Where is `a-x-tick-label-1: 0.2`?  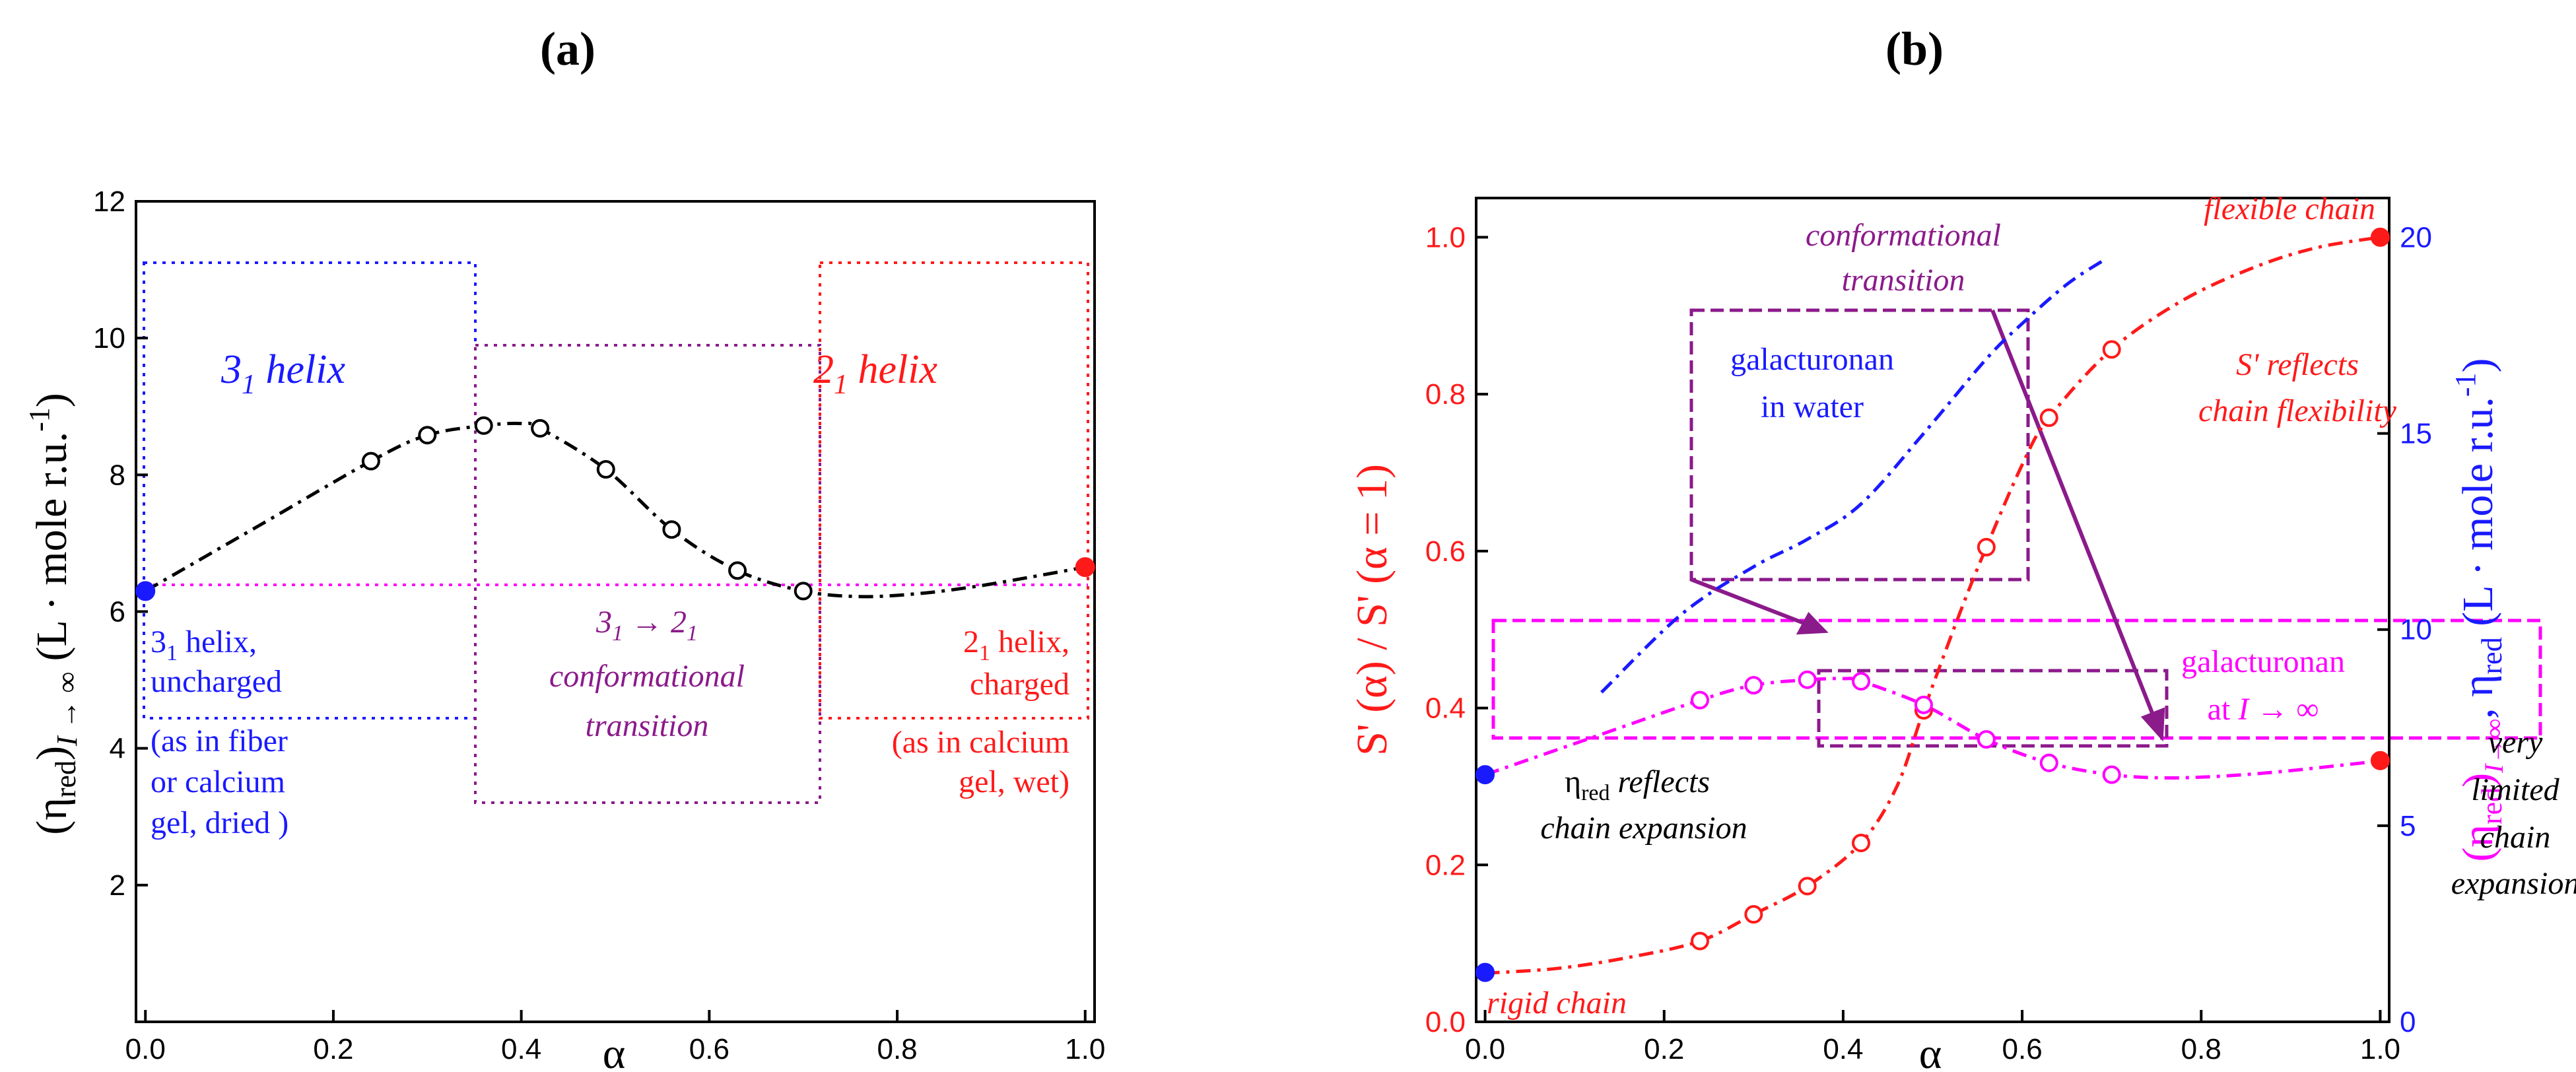
a-x-tick-label-1: 0.2 is located at coordinates (333, 1049).